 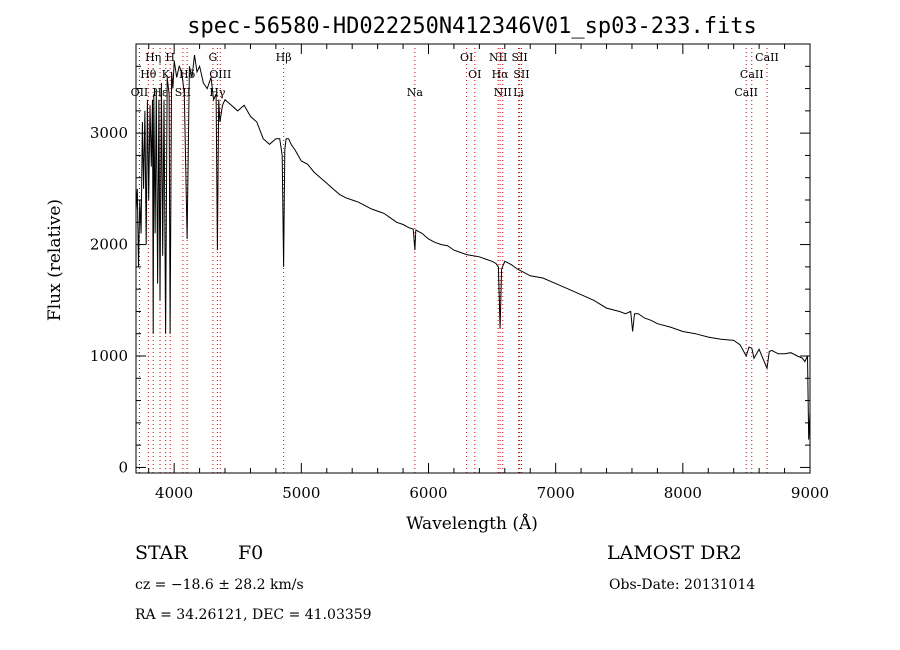 What do you see at coordinates (250, 553) in the screenshot?
I see `spectral-subclass: F0` at bounding box center [250, 553].